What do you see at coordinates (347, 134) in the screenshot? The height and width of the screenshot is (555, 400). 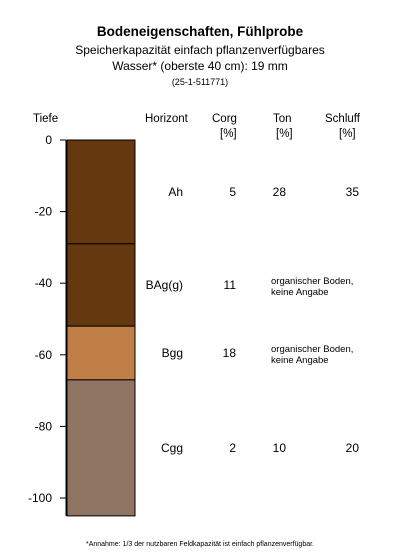 I see `column-unit-schluff: [%]` at bounding box center [347, 134].